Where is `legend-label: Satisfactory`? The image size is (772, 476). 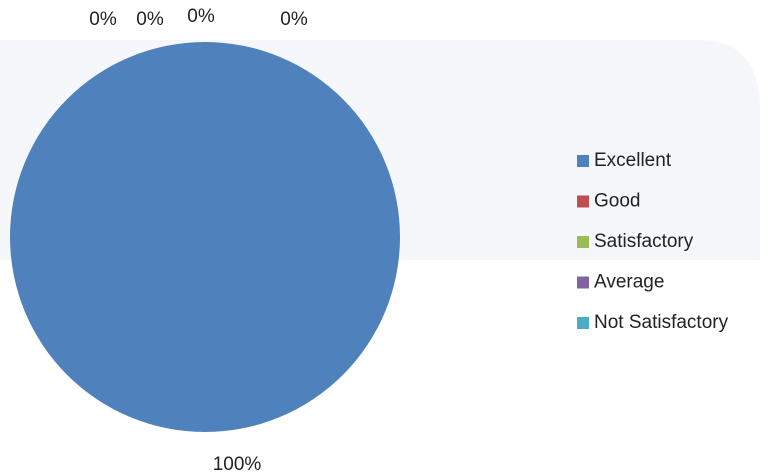
legend-label: Satisfactory is located at coordinates (644, 241).